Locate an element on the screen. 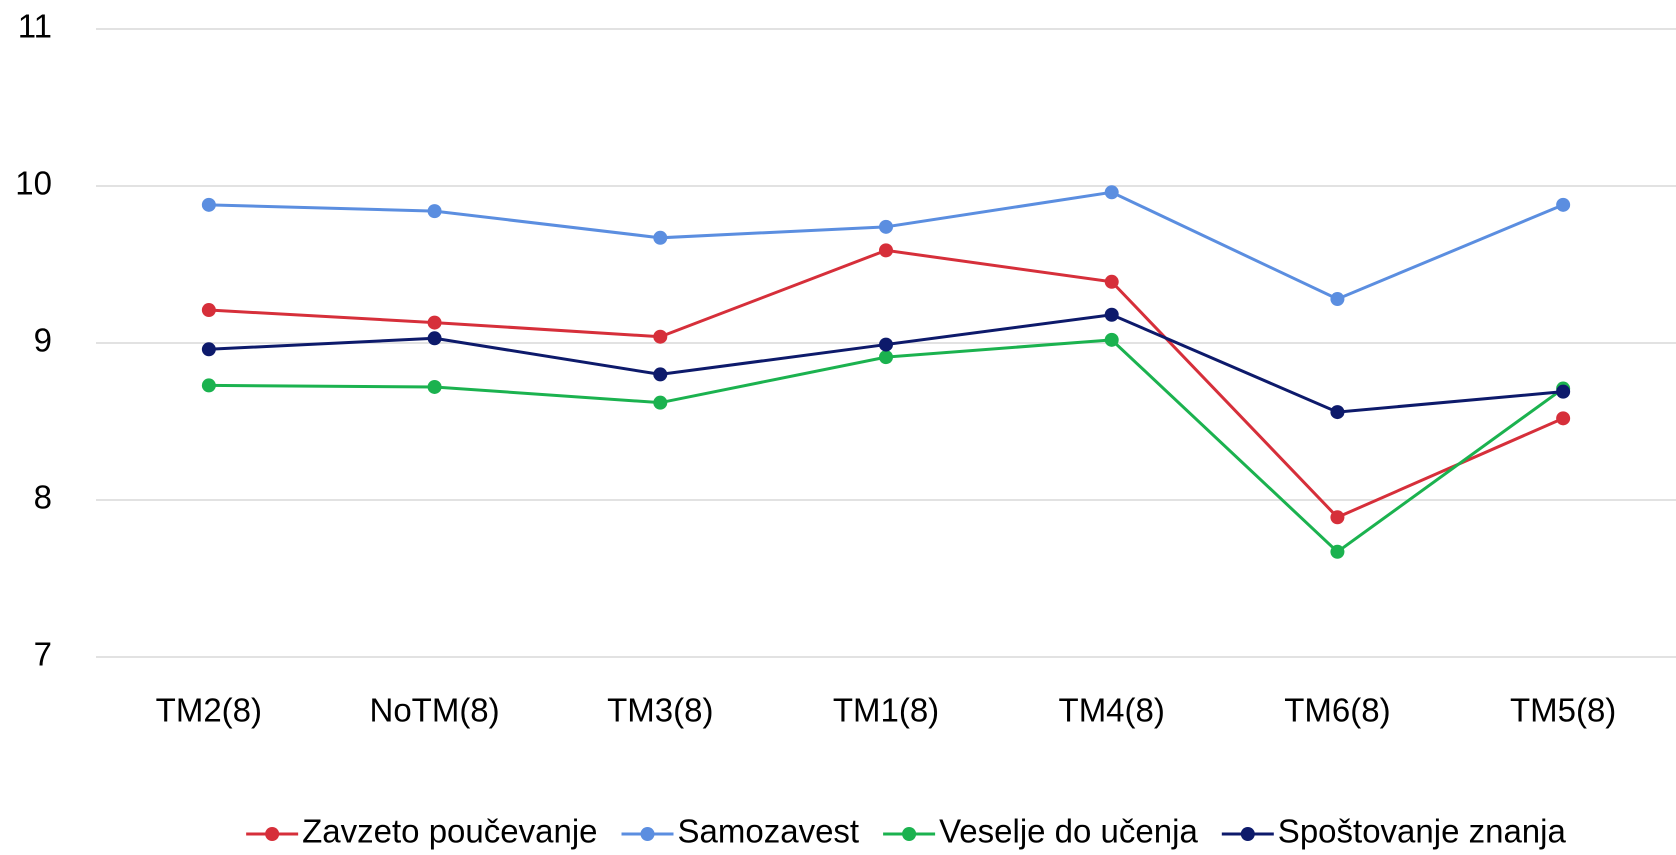 The image size is (1676, 855). legend-item: Spoštovanje znanja is located at coordinates (1394, 831).